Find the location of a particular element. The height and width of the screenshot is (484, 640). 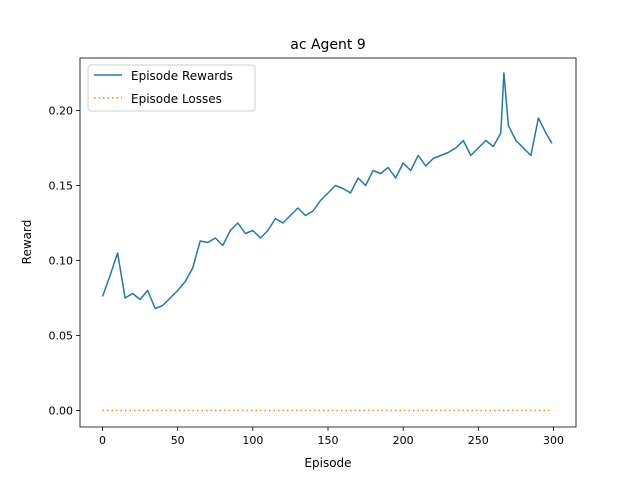

x-tick-label: 100 is located at coordinates (252, 440).